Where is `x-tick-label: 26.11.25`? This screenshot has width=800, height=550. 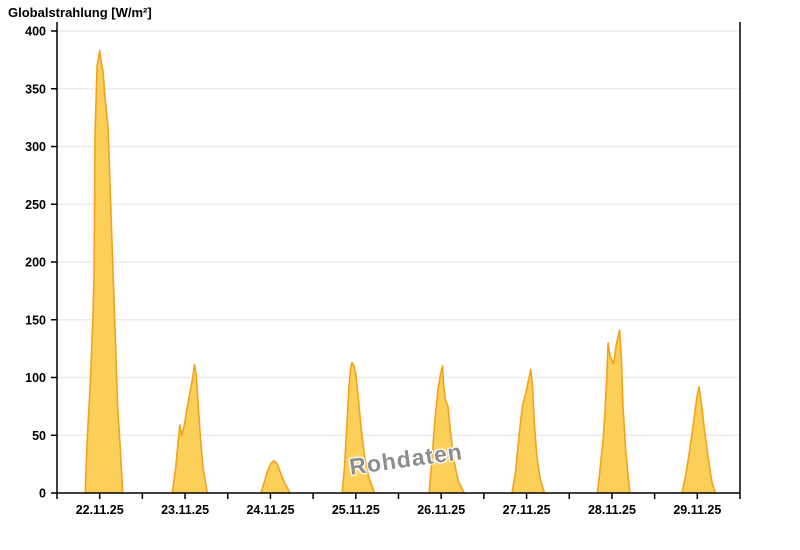 x-tick-label: 26.11.25 is located at coordinates (441, 510).